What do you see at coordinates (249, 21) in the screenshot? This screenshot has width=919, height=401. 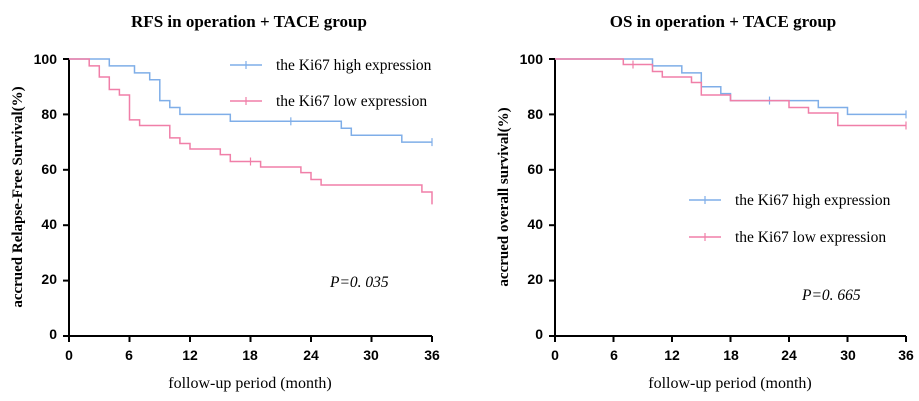 I see `rfs-title: RFS in operation + TACE group` at bounding box center [249, 21].